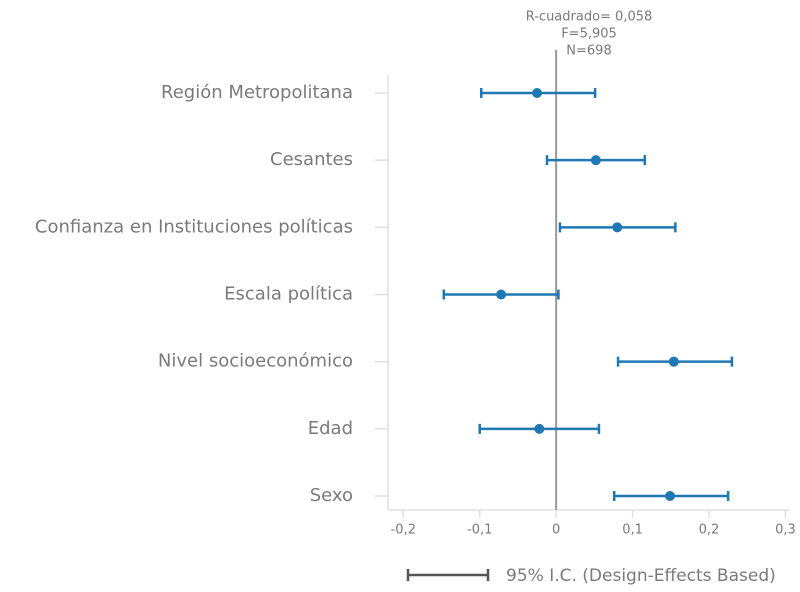 The image size is (800, 592). Describe the element at coordinates (448, 575) in the screenshot. I see `legend-swatch` at that location.